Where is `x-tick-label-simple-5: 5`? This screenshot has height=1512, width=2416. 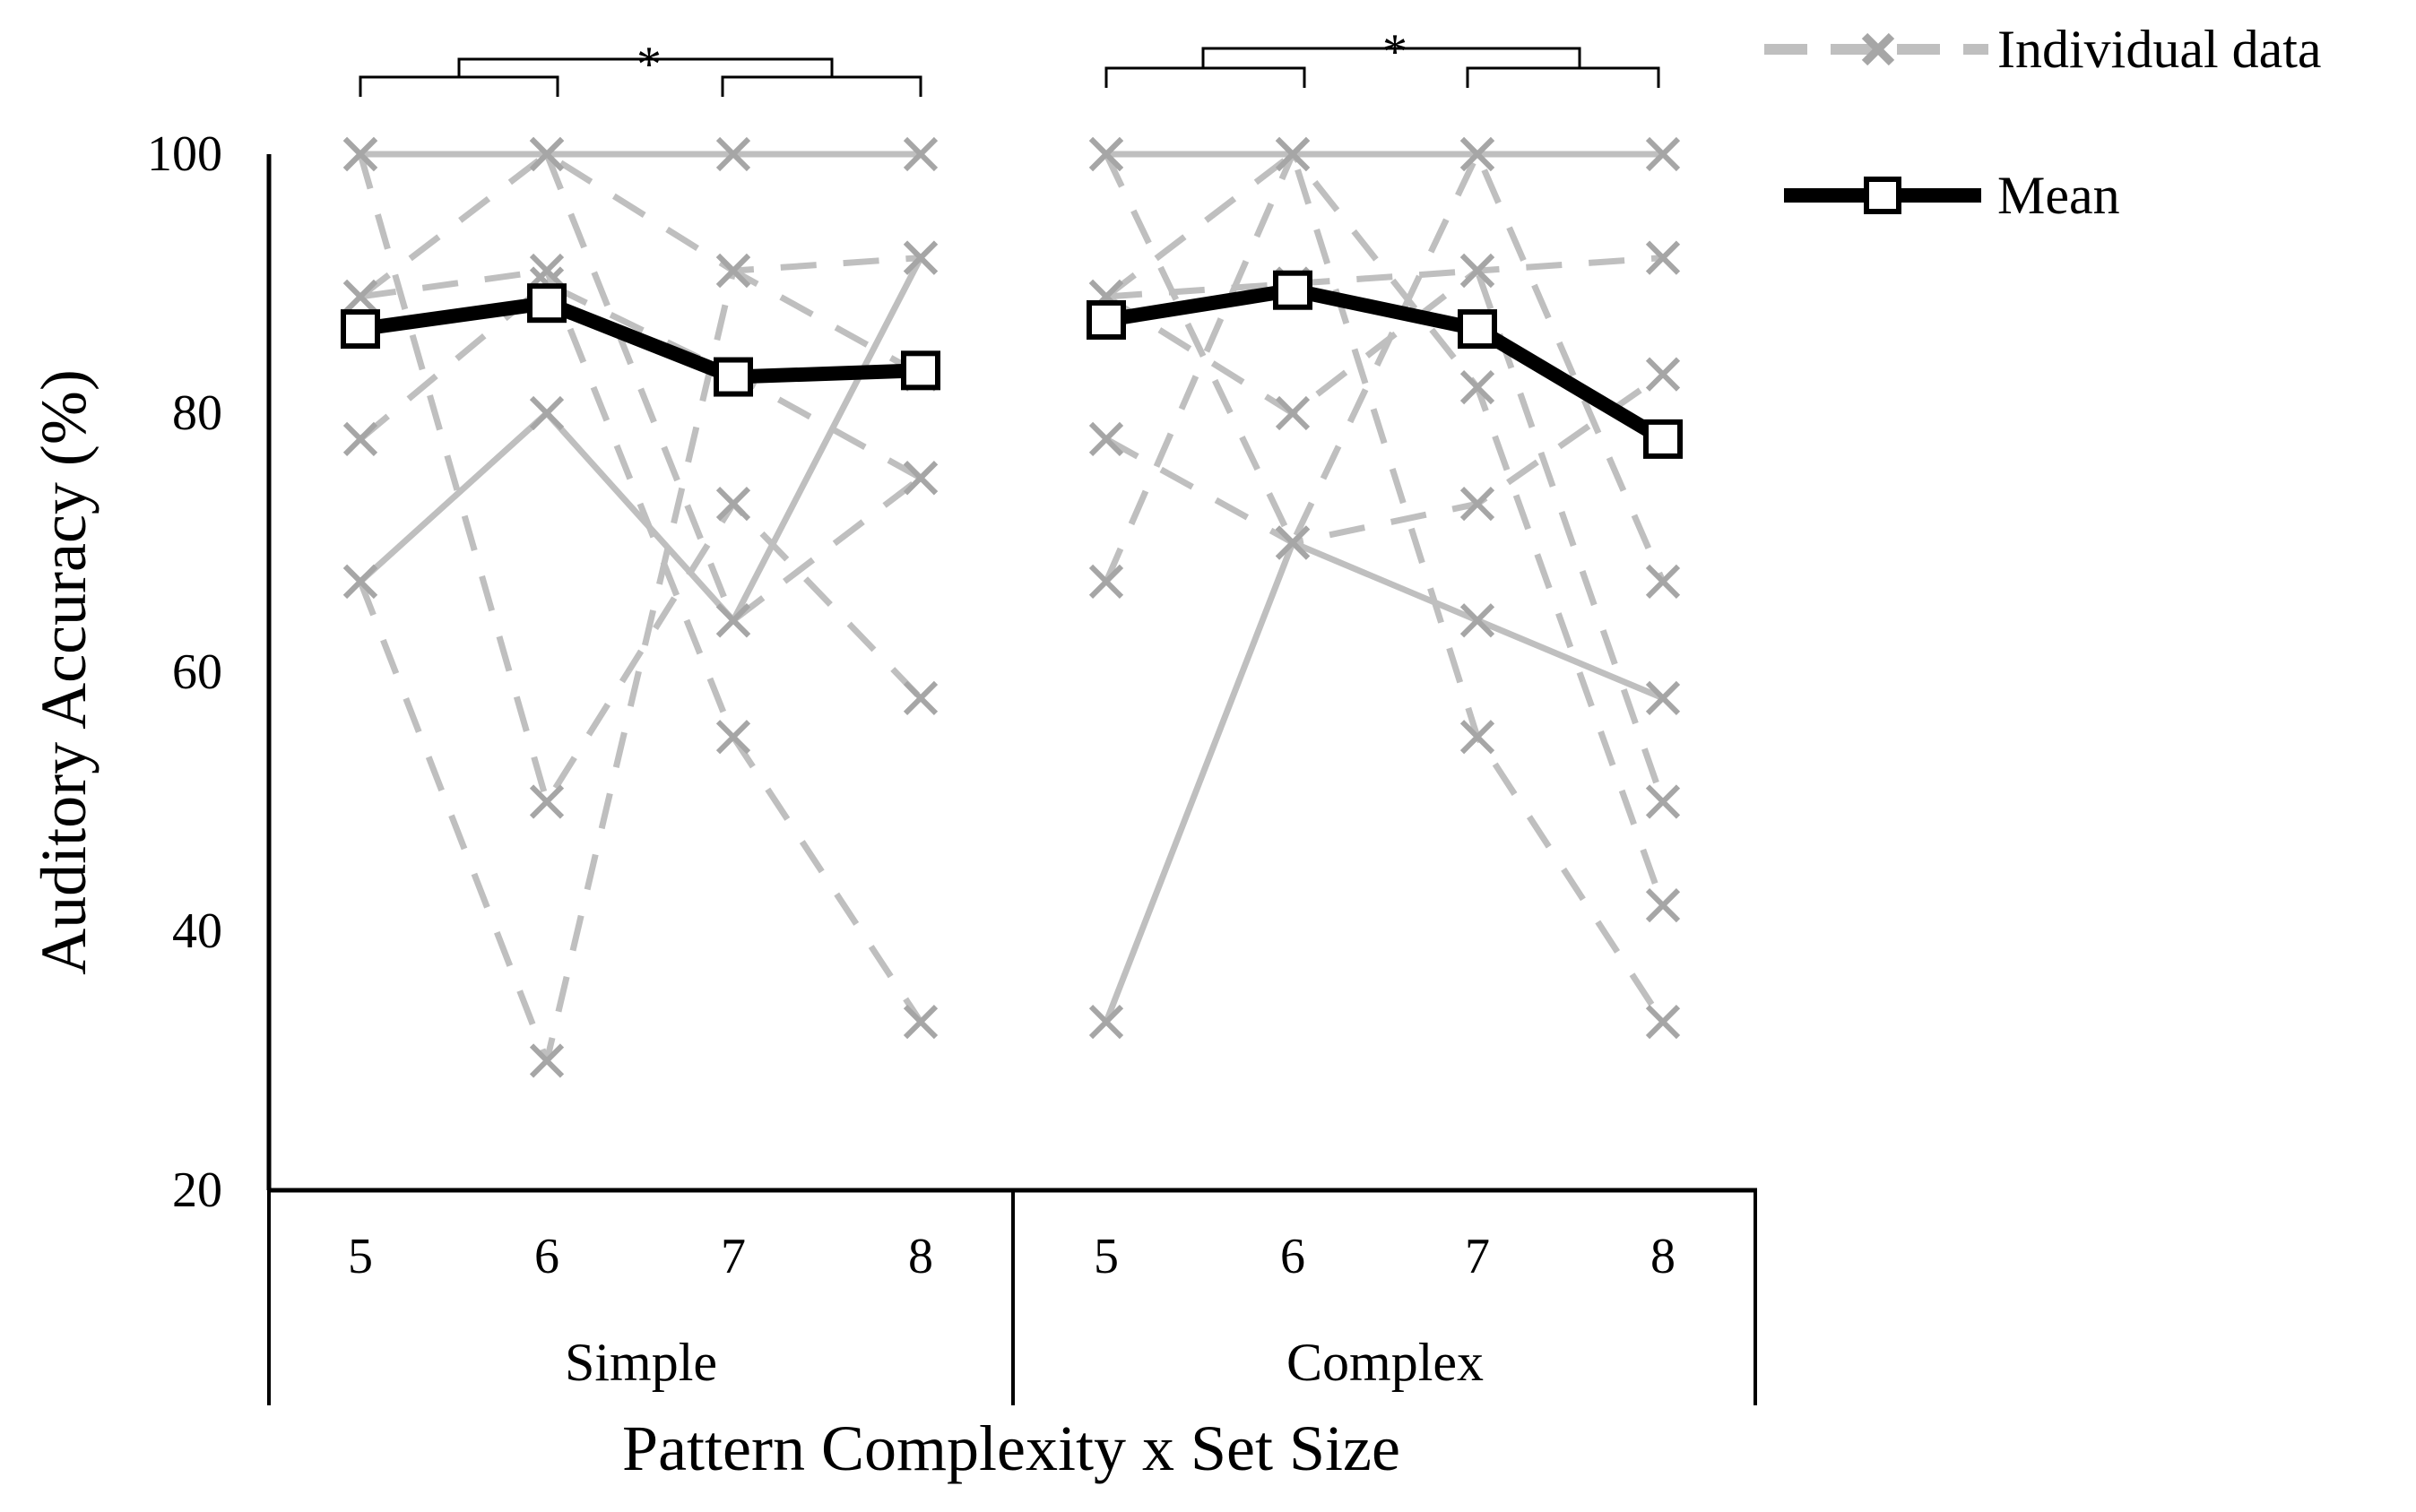 x-tick-label-simple-5: 5 is located at coordinates (360, 1256).